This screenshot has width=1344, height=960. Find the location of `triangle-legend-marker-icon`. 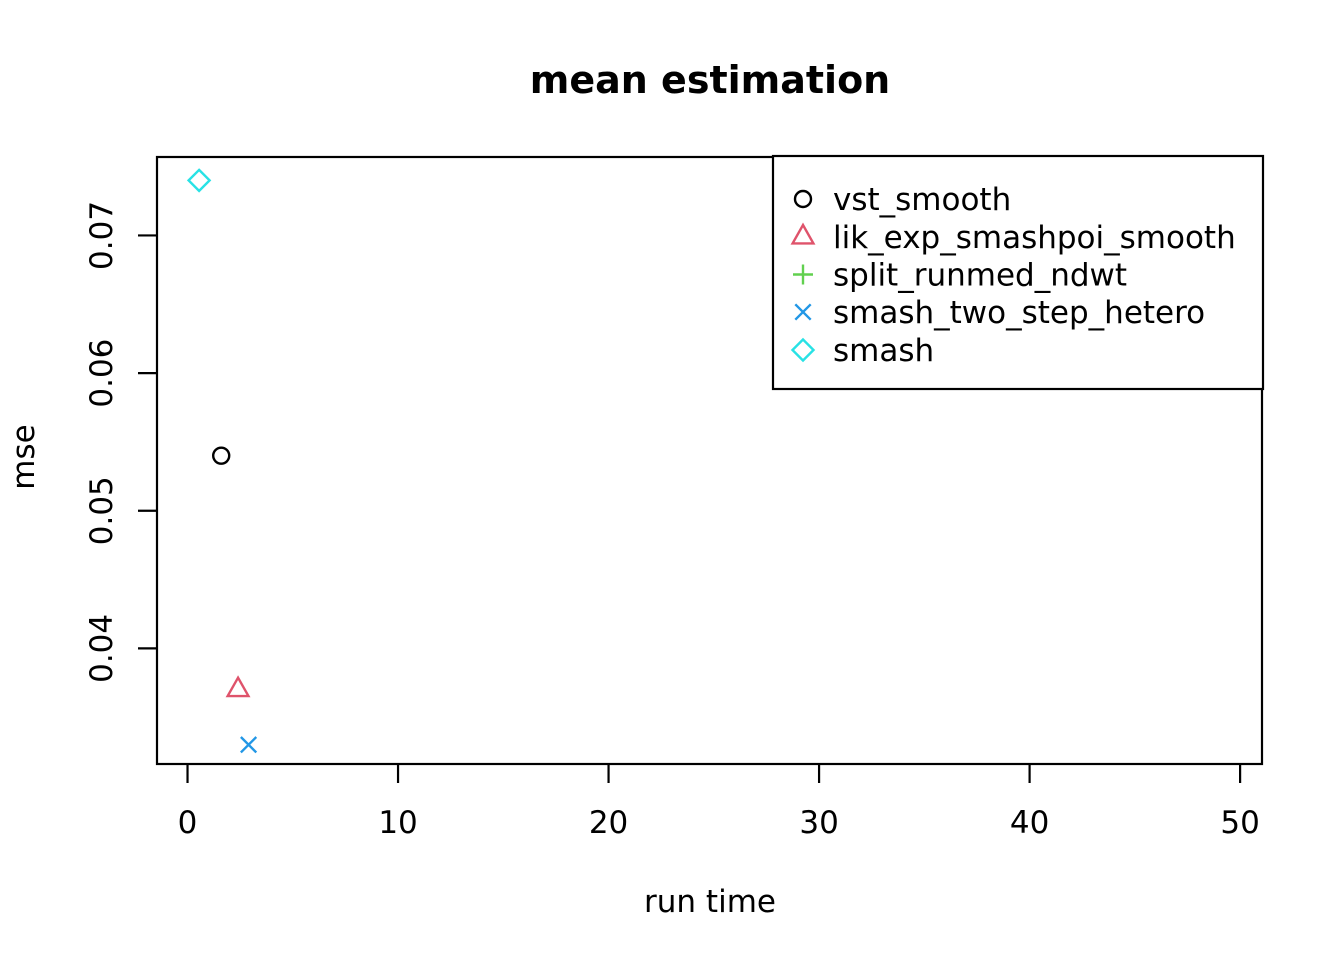

triangle-legend-marker-icon is located at coordinates (803, 233).